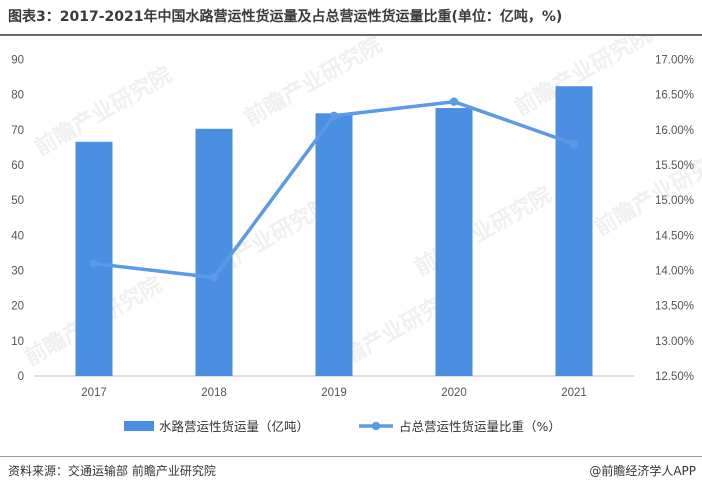 The width and height of the screenshot is (702, 491). What do you see at coordinates (674, 166) in the screenshot?
I see `y-tick-label-right: 15.50%` at bounding box center [674, 166].